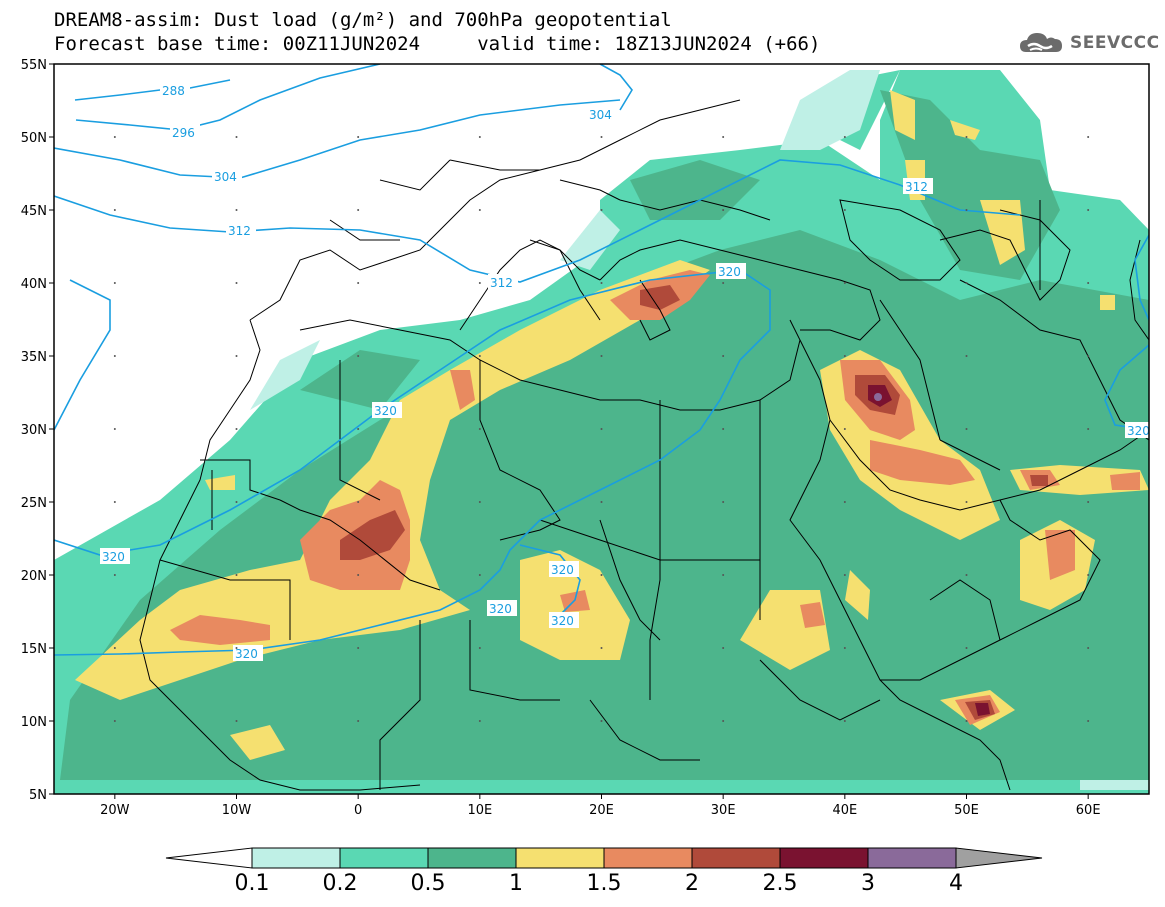 Image resolution: width=1165 pixels, height=907 pixels. I want to click on contour-label-320-sahel: 320, so click(246, 654).